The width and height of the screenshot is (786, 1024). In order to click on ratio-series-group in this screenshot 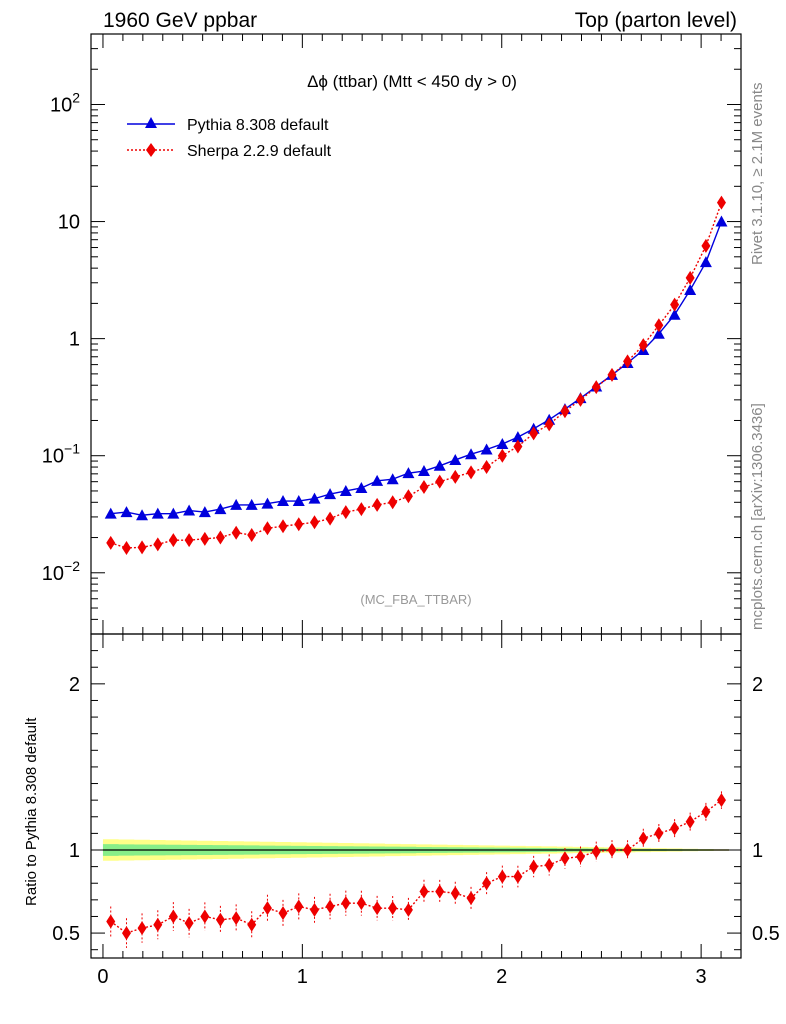, I will do `click(416, 869)`.